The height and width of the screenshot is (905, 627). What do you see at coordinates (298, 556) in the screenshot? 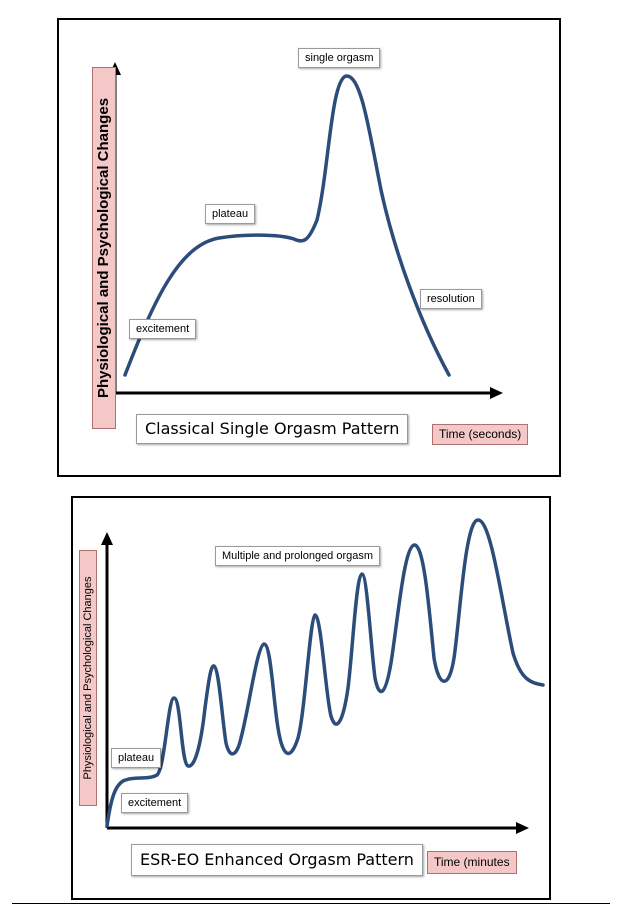
I see `label-multiple-prolonged-orgasm: Multiple and prolonged orgasm` at bounding box center [298, 556].